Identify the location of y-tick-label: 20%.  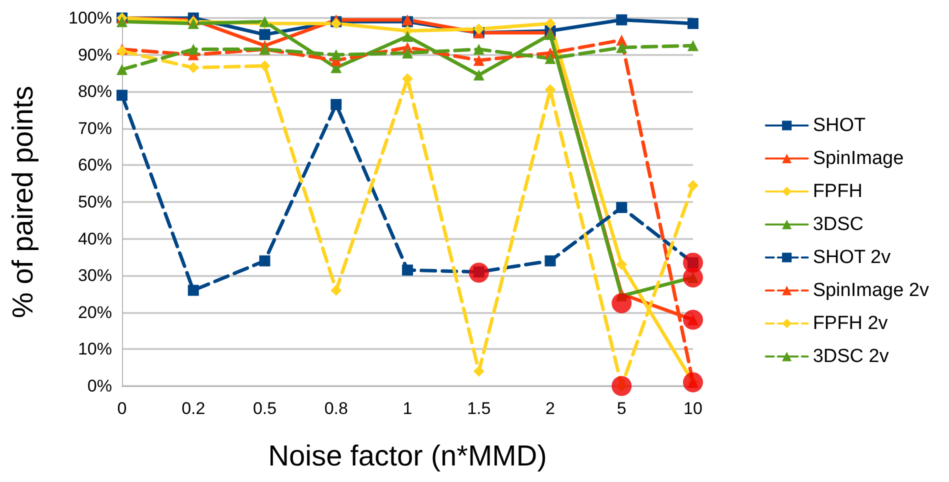
(95, 312).